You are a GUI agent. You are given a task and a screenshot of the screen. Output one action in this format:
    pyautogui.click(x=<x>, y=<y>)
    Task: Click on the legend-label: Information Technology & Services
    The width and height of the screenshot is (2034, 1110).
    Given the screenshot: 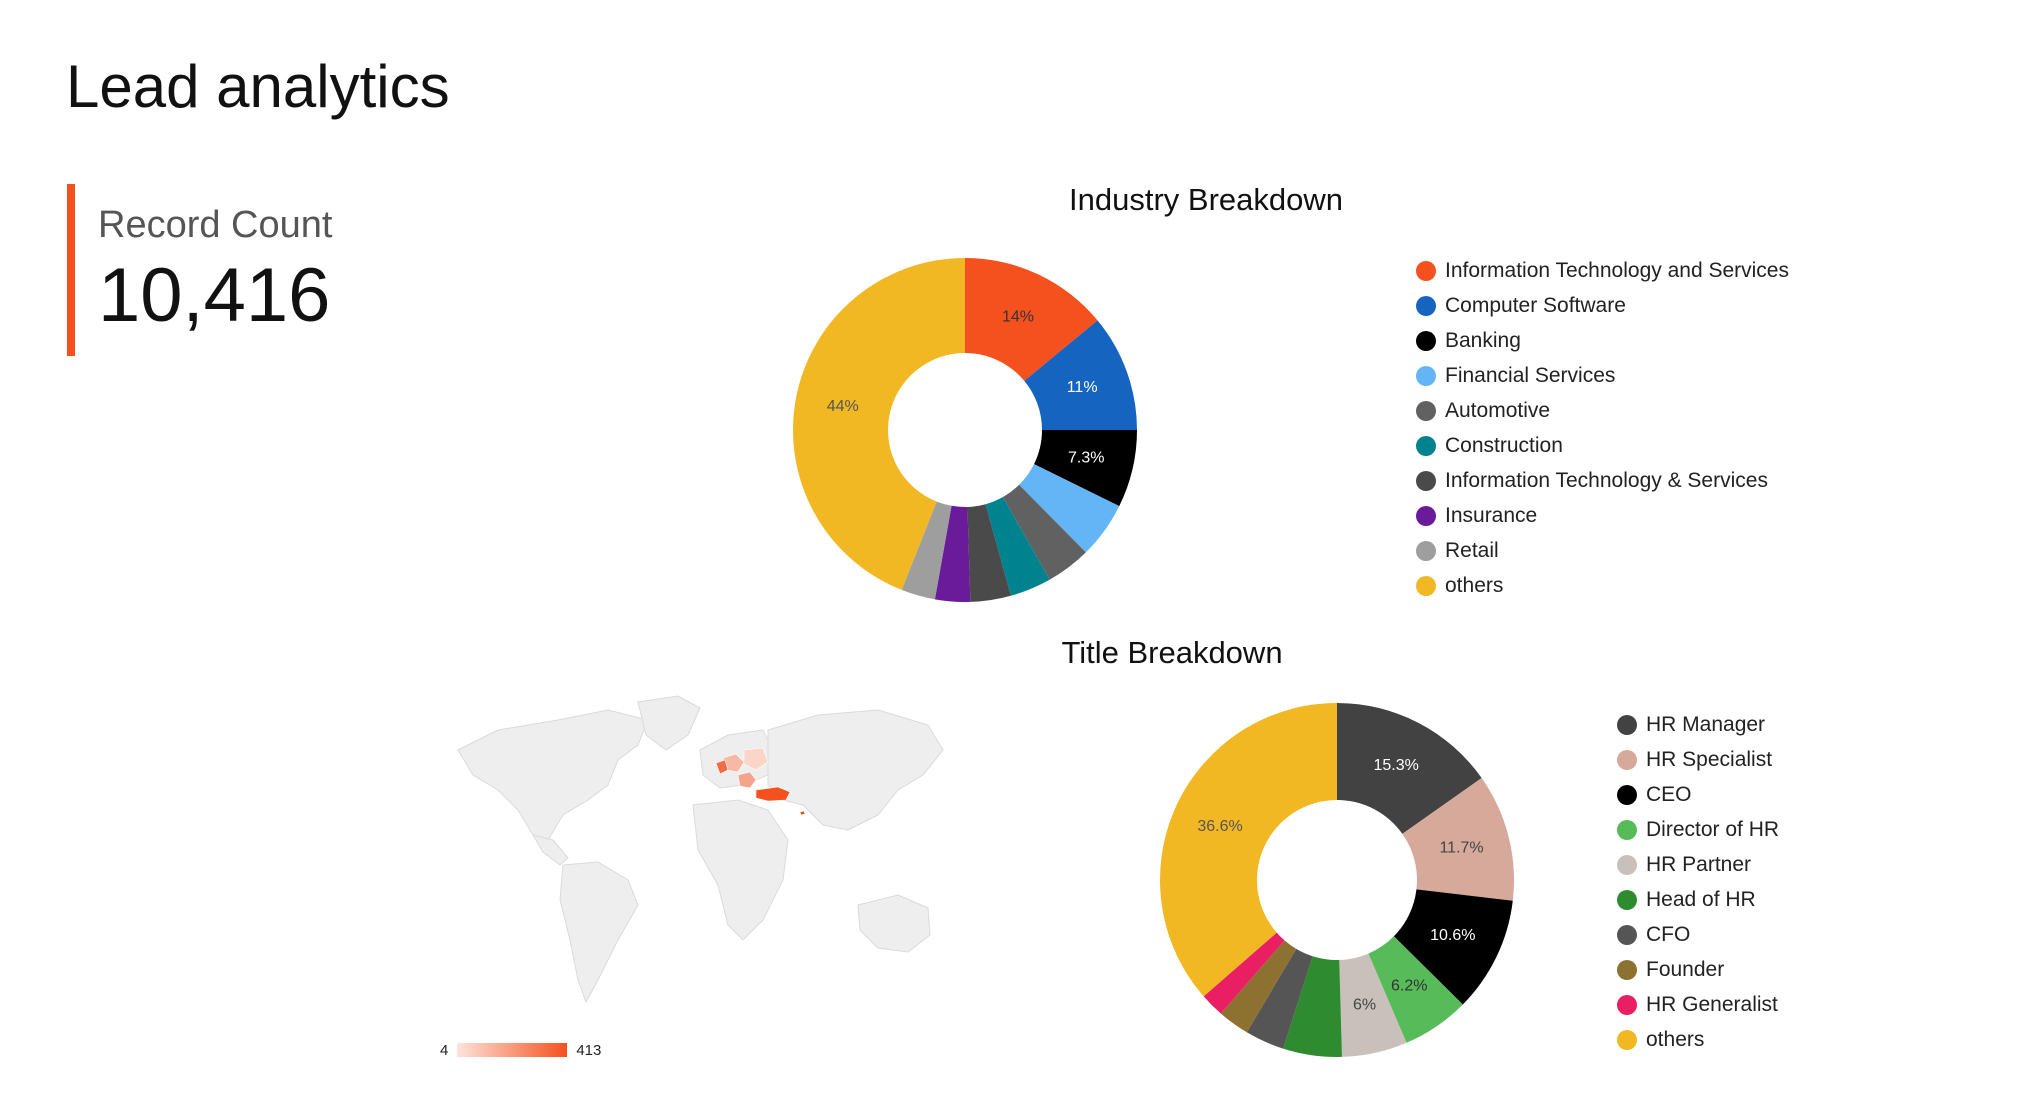 What is the action you would take?
    pyautogui.click(x=1606, y=480)
    